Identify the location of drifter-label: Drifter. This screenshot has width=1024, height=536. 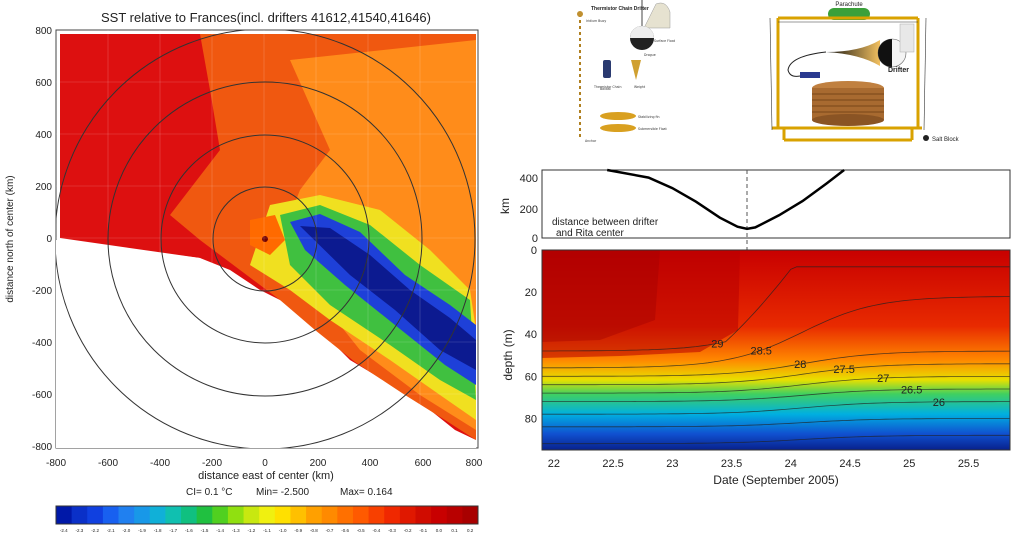
(898, 70).